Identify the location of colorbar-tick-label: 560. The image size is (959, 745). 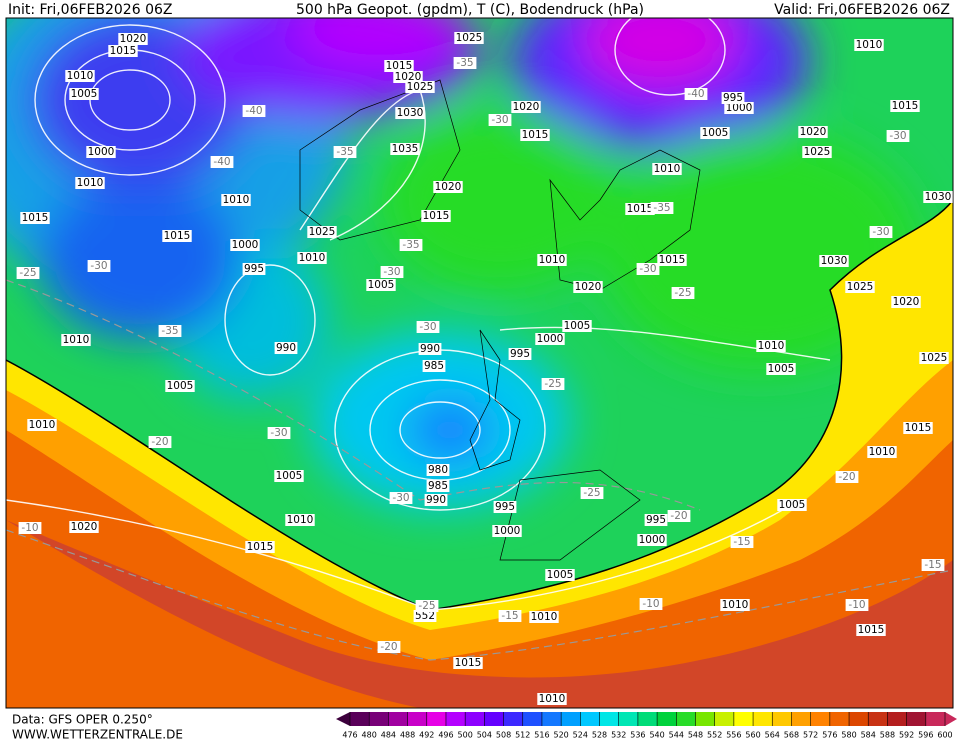
(752, 735).